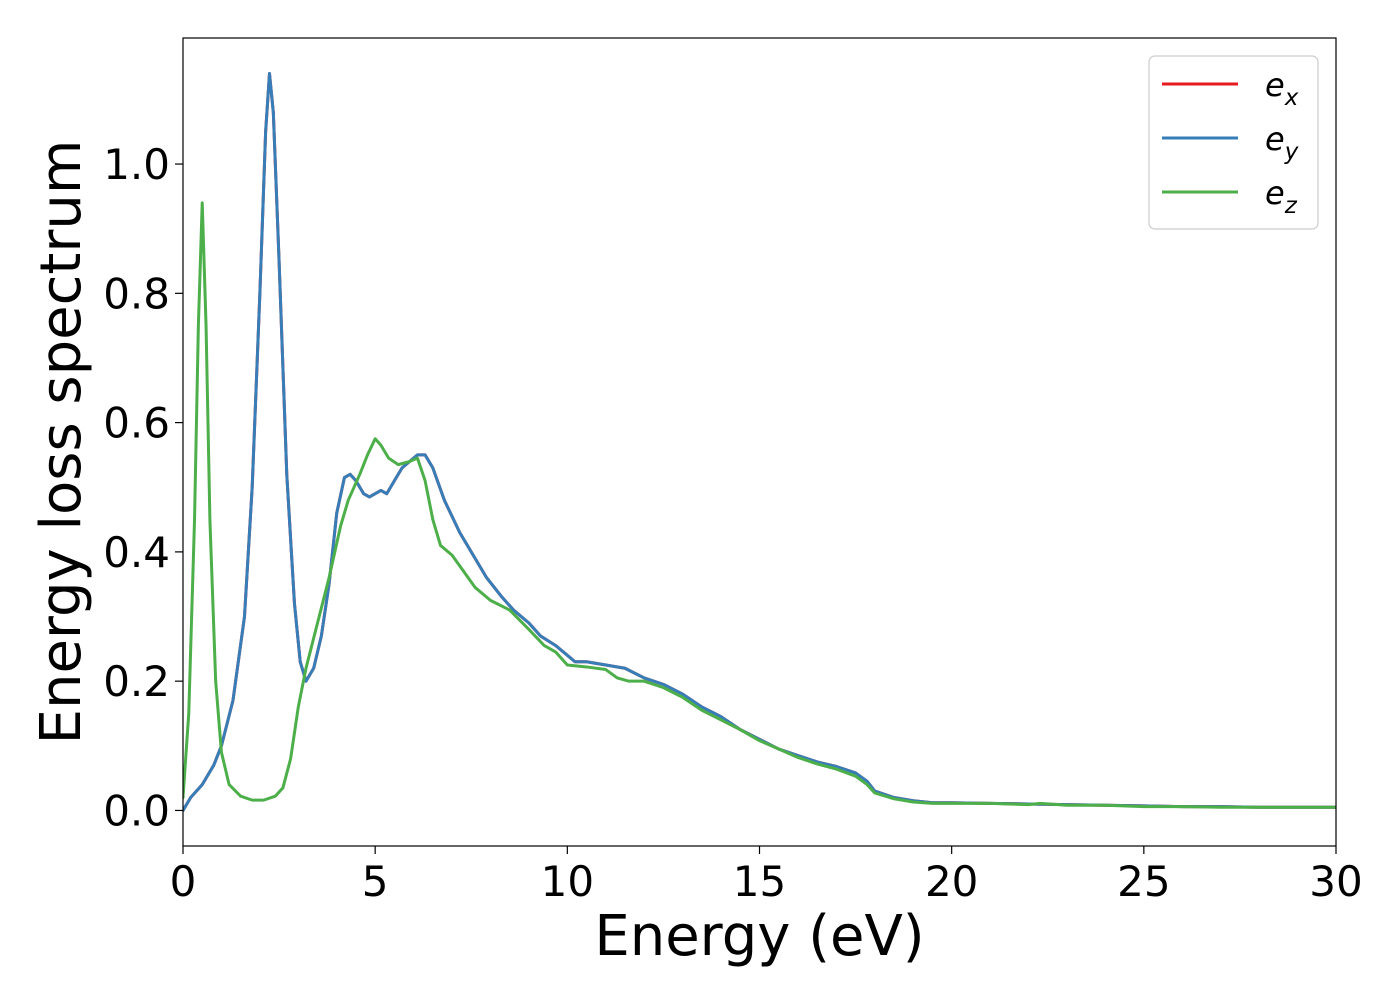  I want to click on x-tick-label: 15, so click(759, 881).